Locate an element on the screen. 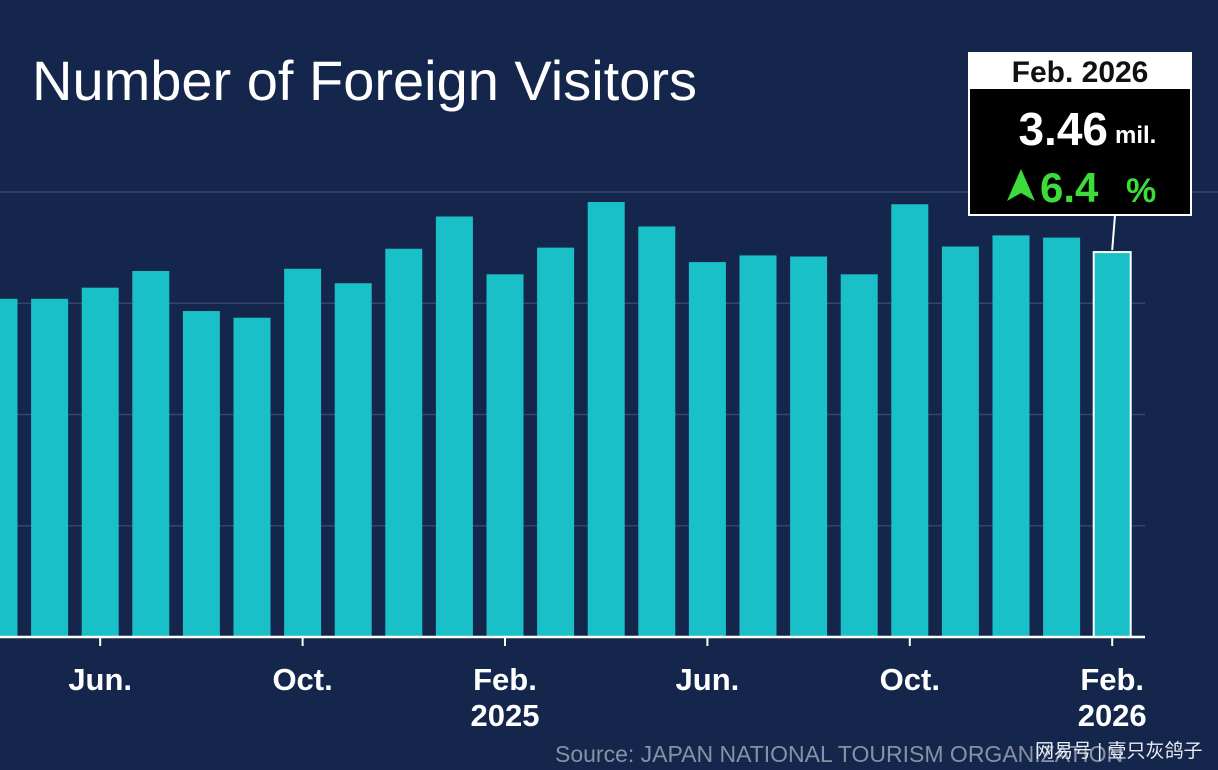 The width and height of the screenshot is (1218, 770). chart-title: Number of Foreign Visitors is located at coordinates (364, 80).